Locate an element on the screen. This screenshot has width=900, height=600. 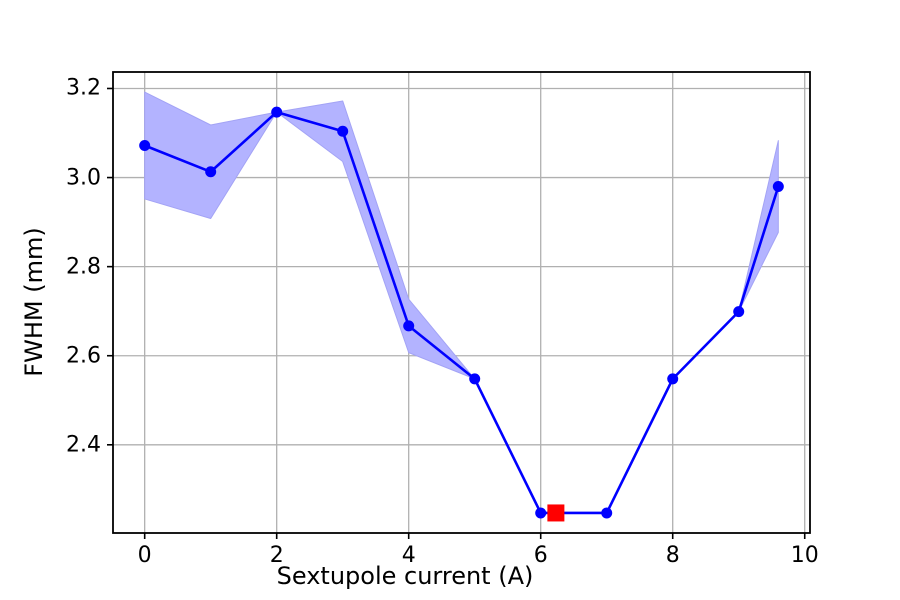
x-tick-label: 6 is located at coordinates (540, 555).